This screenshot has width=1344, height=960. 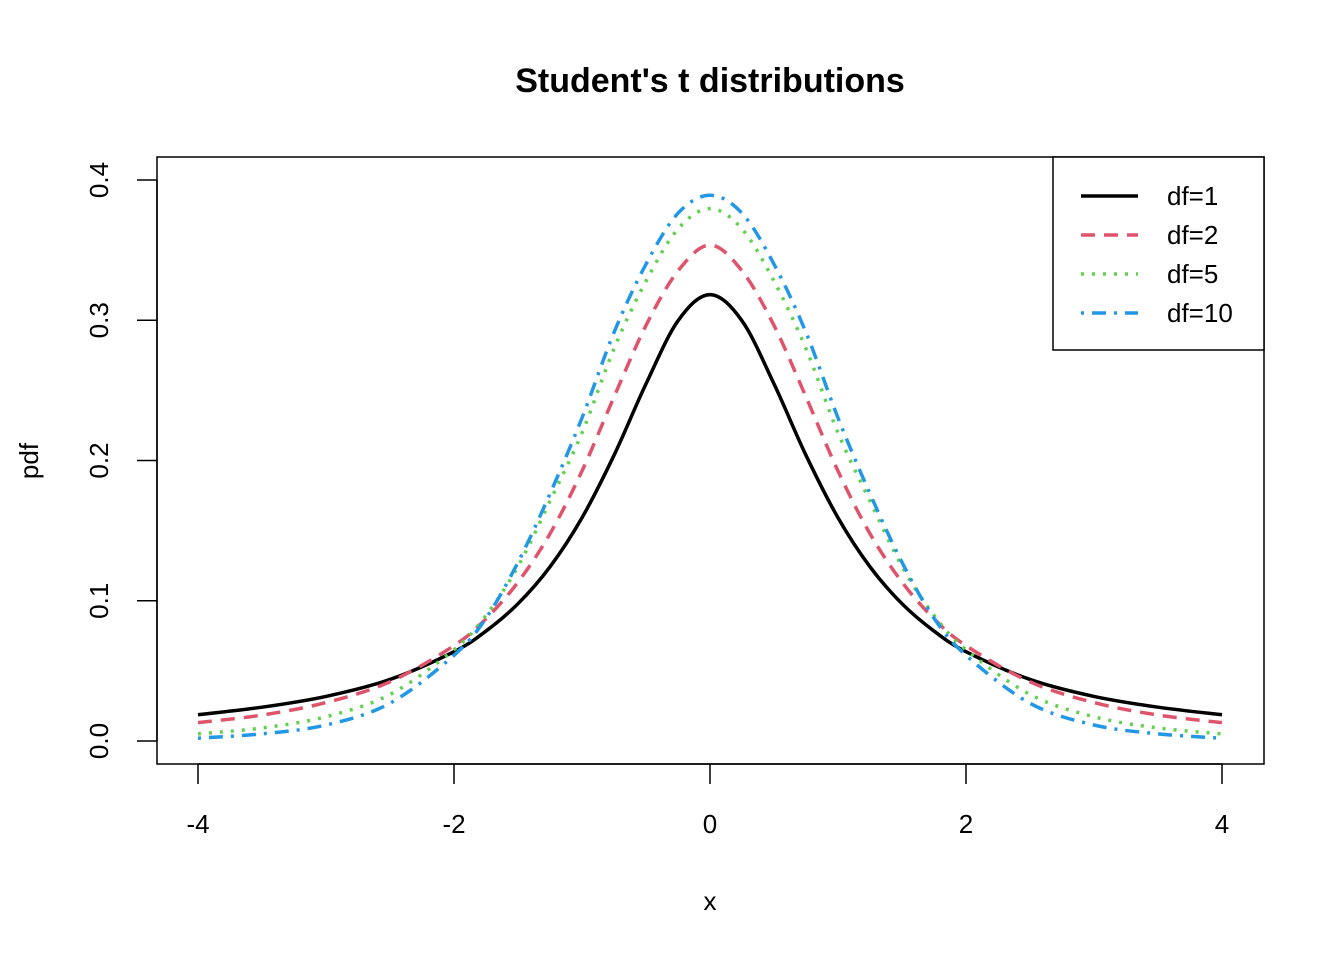 What do you see at coordinates (99, 320) in the screenshot?
I see `y-tick-label: 0.3` at bounding box center [99, 320].